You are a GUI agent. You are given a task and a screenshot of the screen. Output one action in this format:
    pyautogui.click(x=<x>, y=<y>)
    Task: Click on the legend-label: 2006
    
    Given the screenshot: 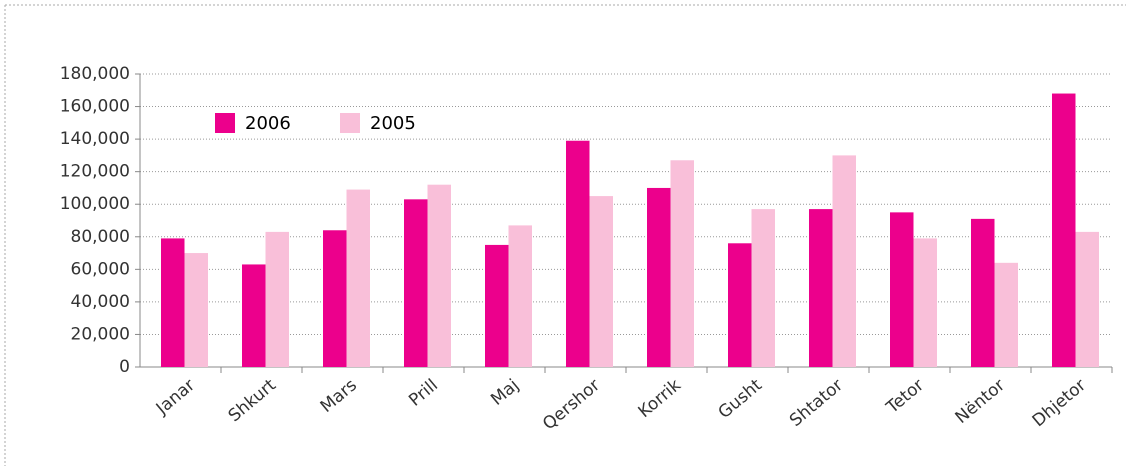 What is the action you would take?
    pyautogui.click(x=268, y=123)
    